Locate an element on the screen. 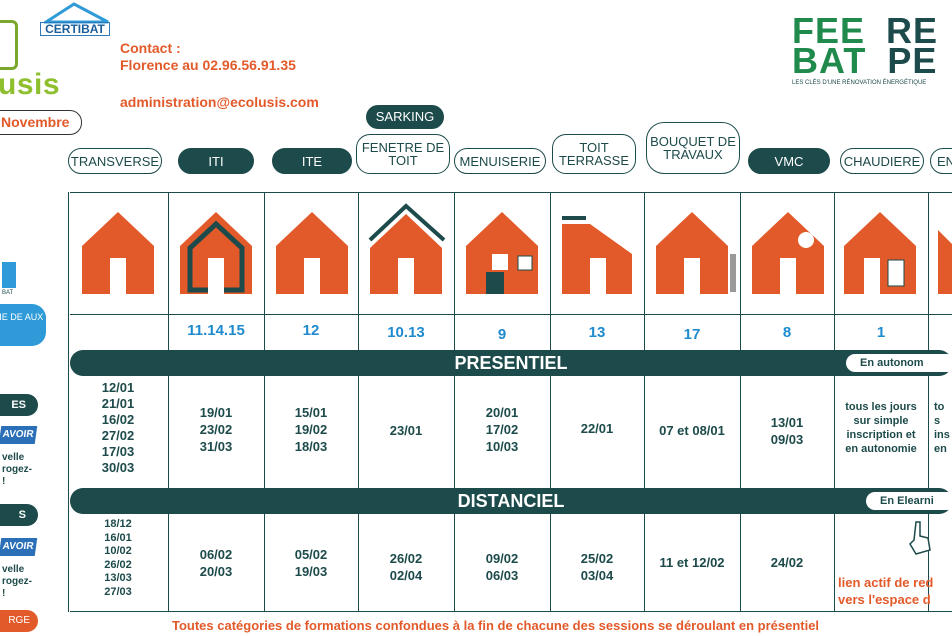 The height and width of the screenshot is (636, 952). link-line: lien actif de red is located at coordinates (886, 582).